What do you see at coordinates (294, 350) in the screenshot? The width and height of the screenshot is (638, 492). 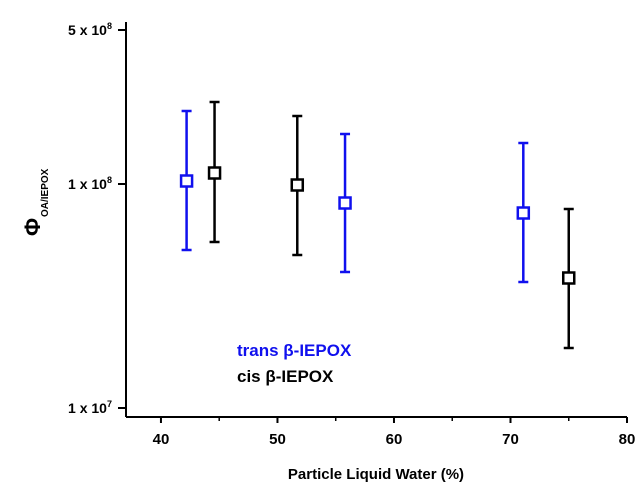 I see `legend-item-trans: trans β-IEPOX` at bounding box center [294, 350].